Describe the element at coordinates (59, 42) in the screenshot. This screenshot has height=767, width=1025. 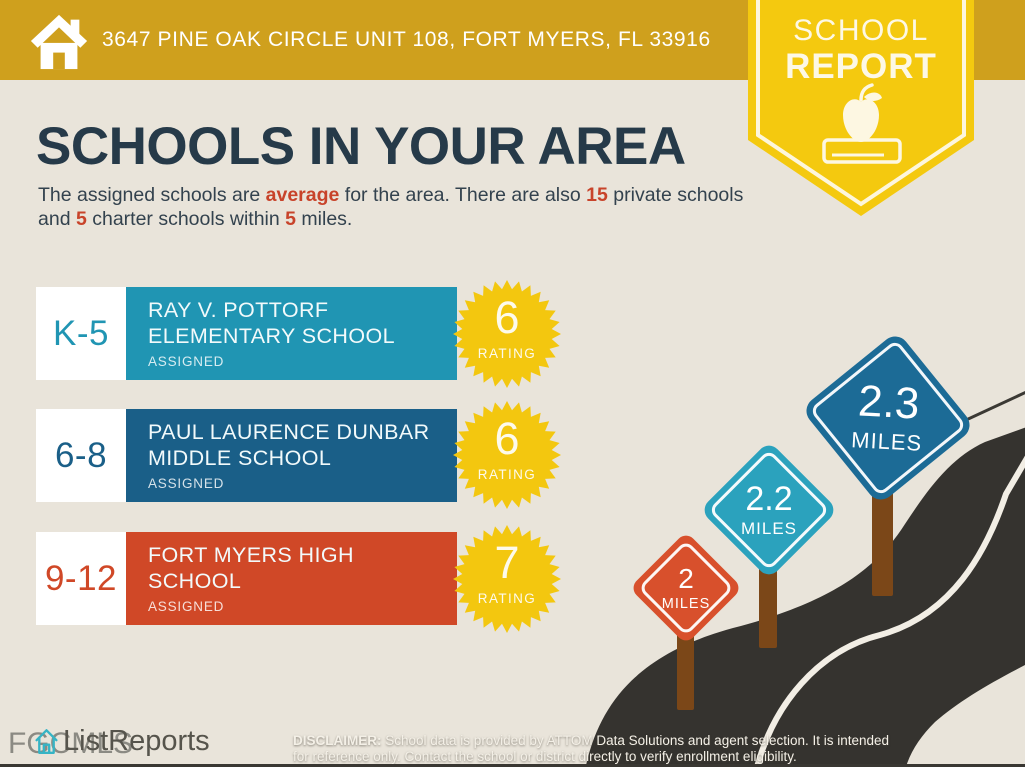
I see `home-icon` at that location.